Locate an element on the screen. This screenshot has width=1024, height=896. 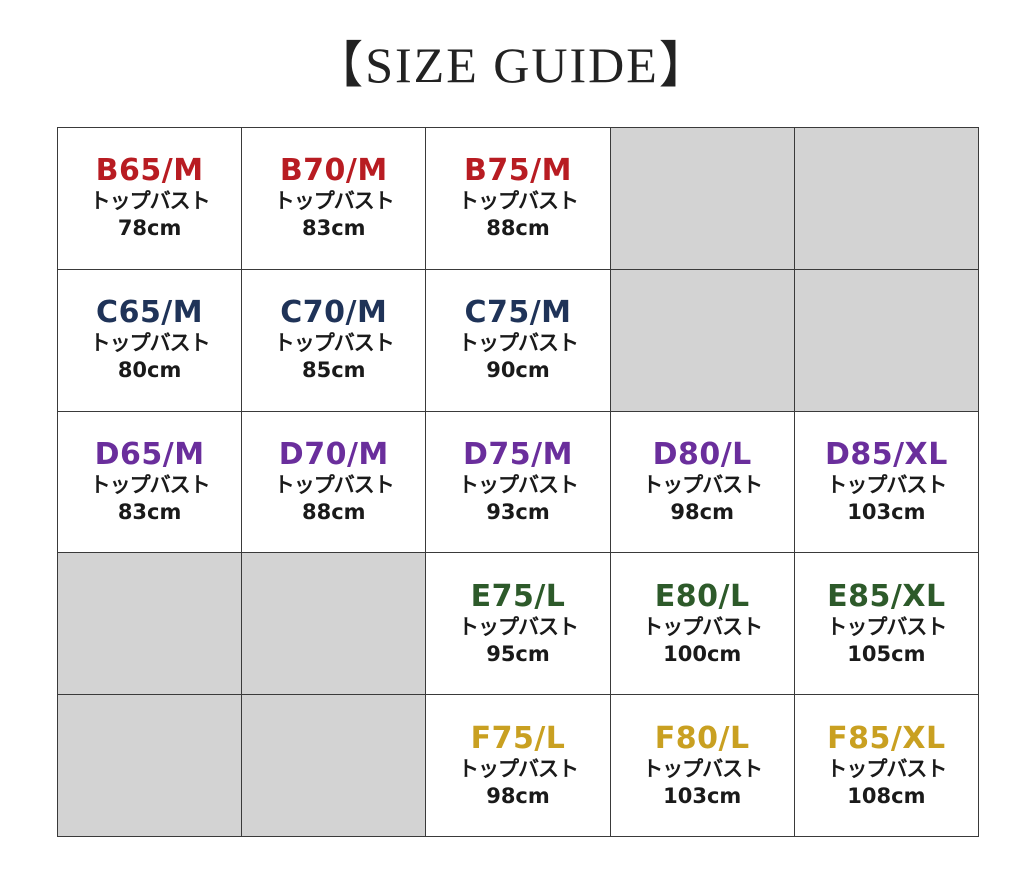
size-code: B65/M is located at coordinates (149, 171).